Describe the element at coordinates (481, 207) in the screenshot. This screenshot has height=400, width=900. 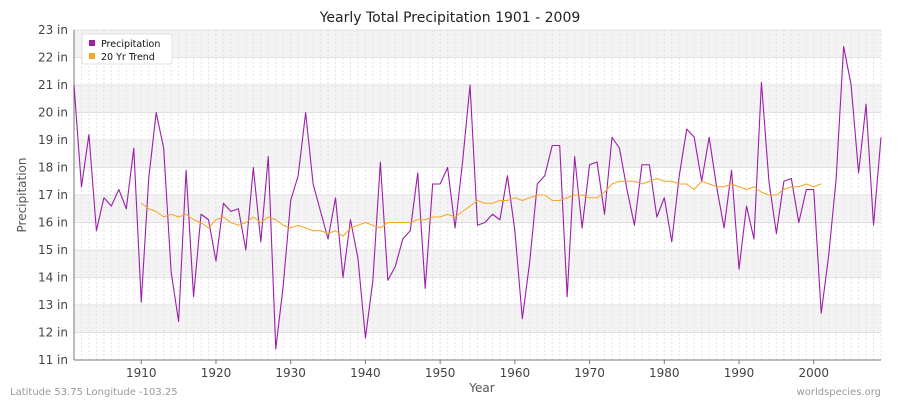
I see `trend-line` at that location.